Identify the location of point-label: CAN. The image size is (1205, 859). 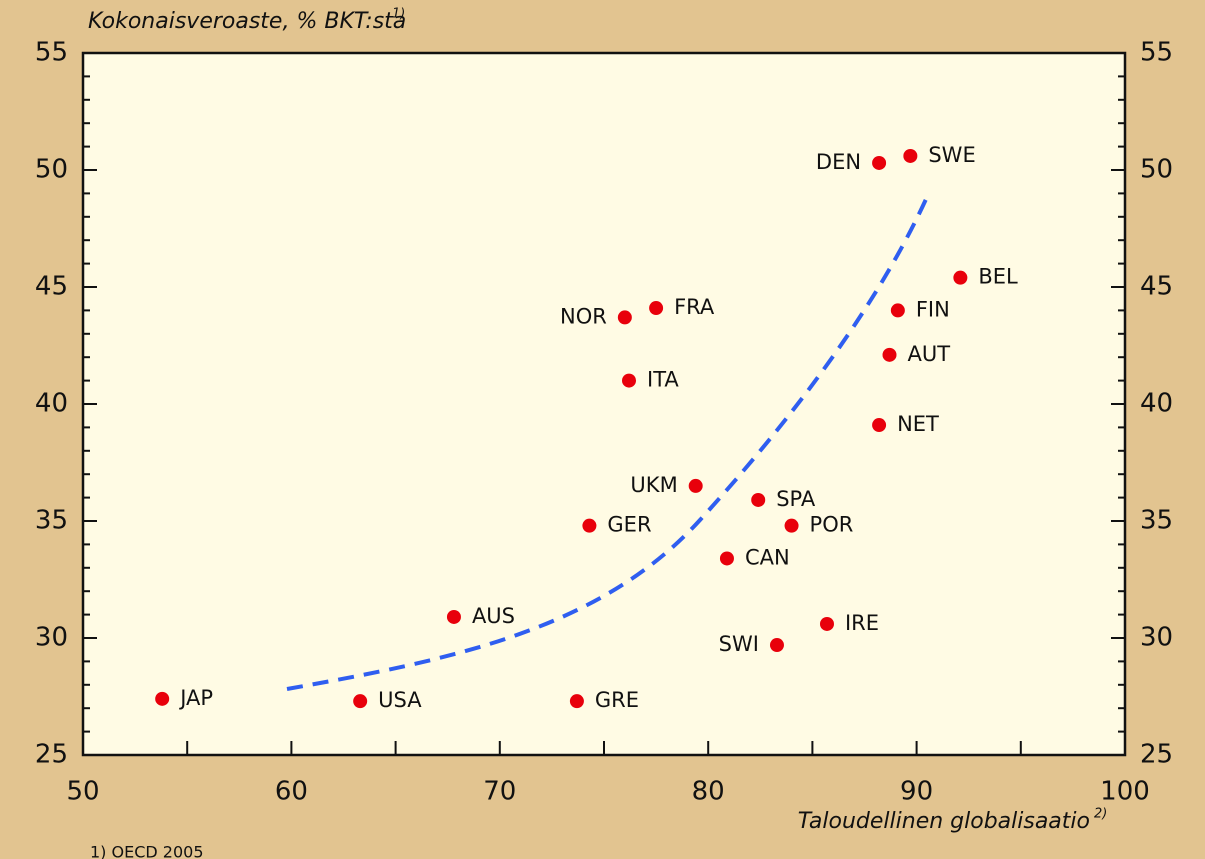
(767, 557).